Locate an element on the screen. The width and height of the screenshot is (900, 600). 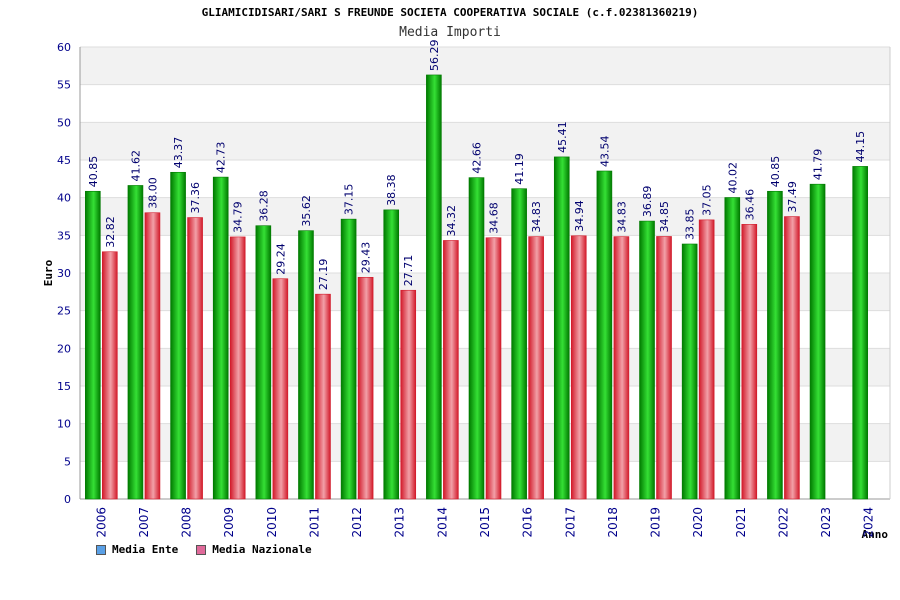
legend-item-nazionale: Media Nazionale is located at coordinates (254, 549).